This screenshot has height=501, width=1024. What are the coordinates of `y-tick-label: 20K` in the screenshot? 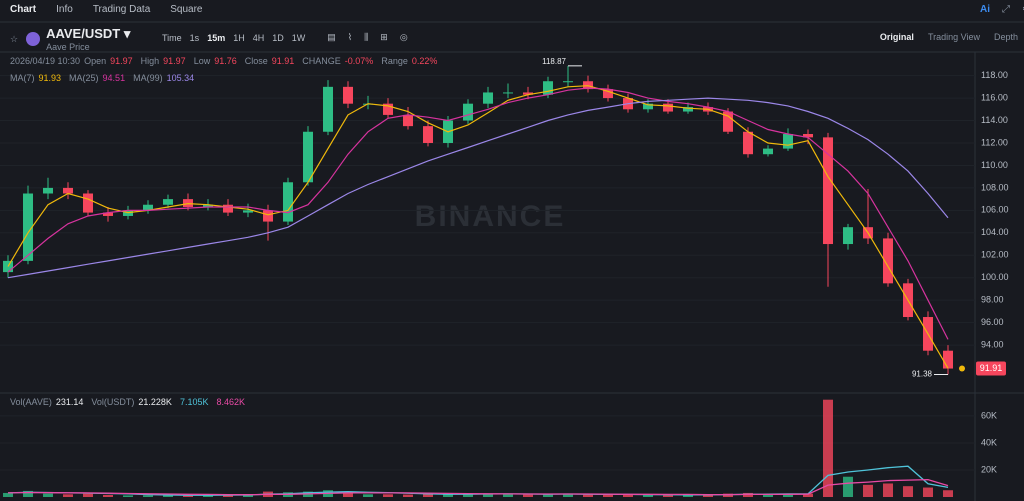 It's located at (989, 469).